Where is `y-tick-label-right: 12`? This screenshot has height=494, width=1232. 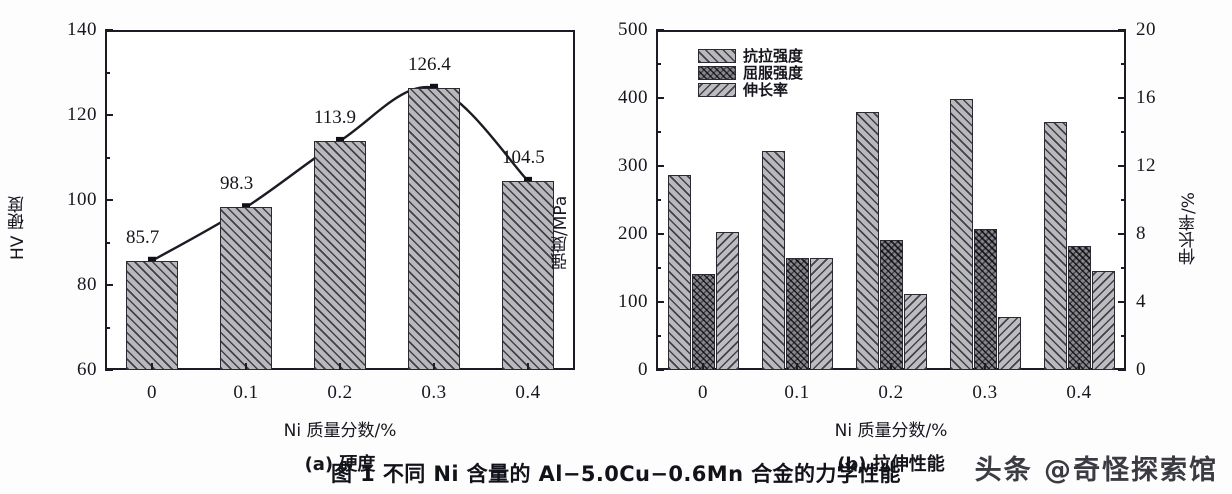
y-tick-label-right: 12 is located at coordinates (1146, 165).